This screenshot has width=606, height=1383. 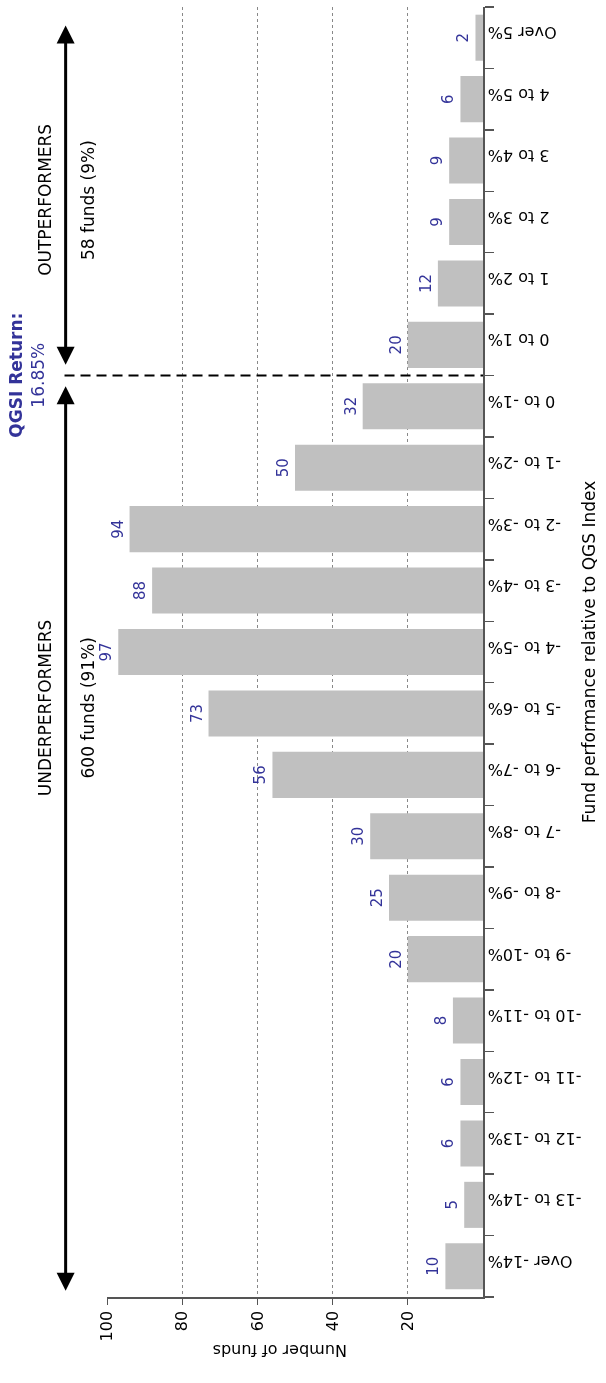 I want to click on data-label: 10, so click(x=433, y=1266).